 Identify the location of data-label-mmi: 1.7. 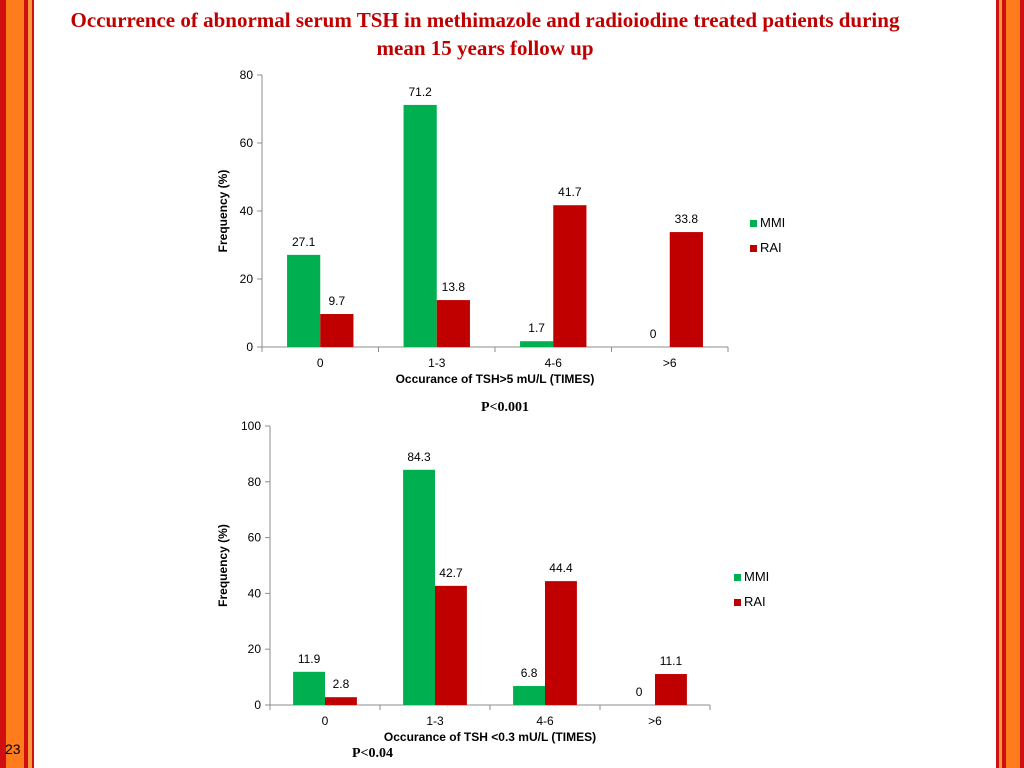
(536, 328).